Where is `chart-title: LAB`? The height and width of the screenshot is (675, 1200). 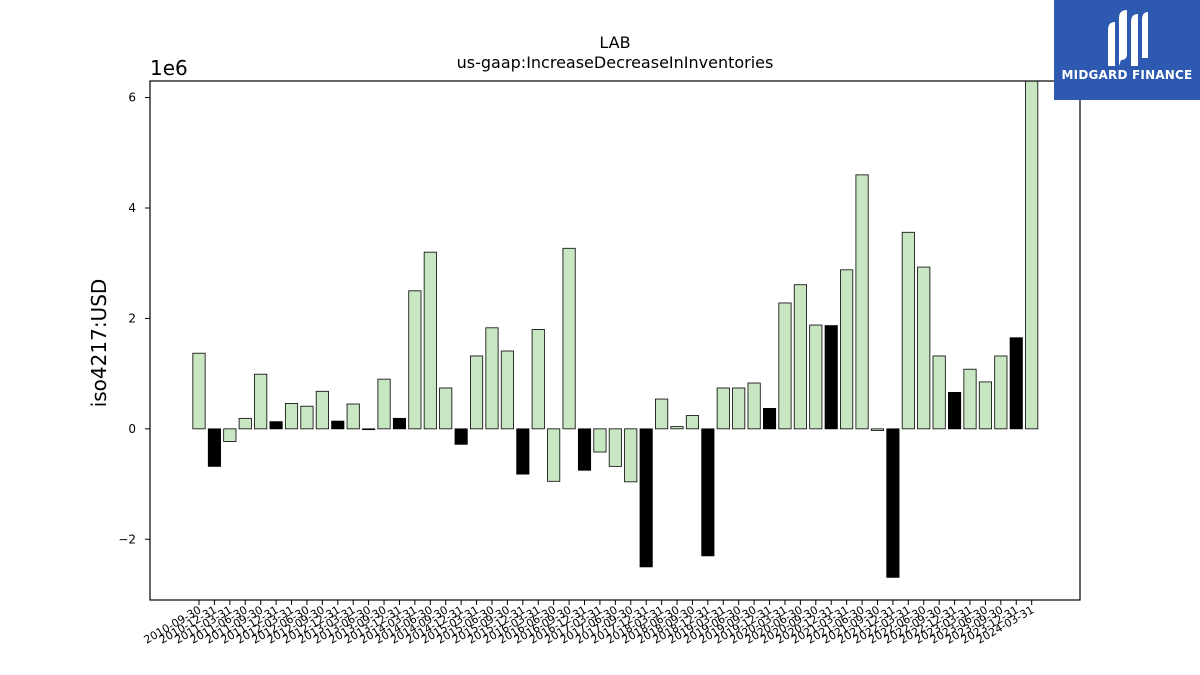
chart-title: LAB is located at coordinates (614, 42).